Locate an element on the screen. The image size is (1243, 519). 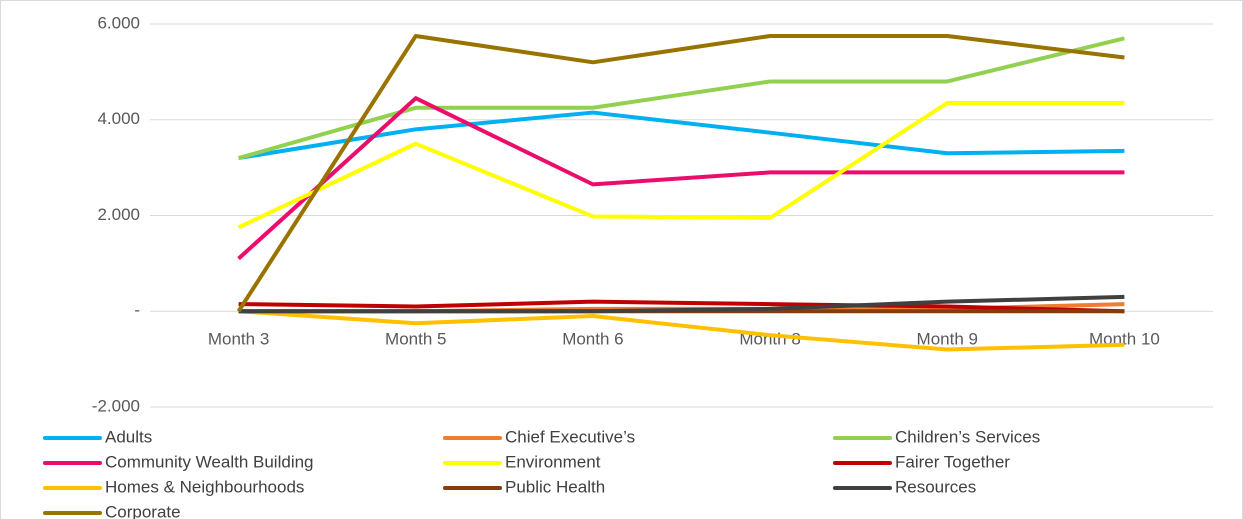
legend-label: Resources is located at coordinates (935, 486).